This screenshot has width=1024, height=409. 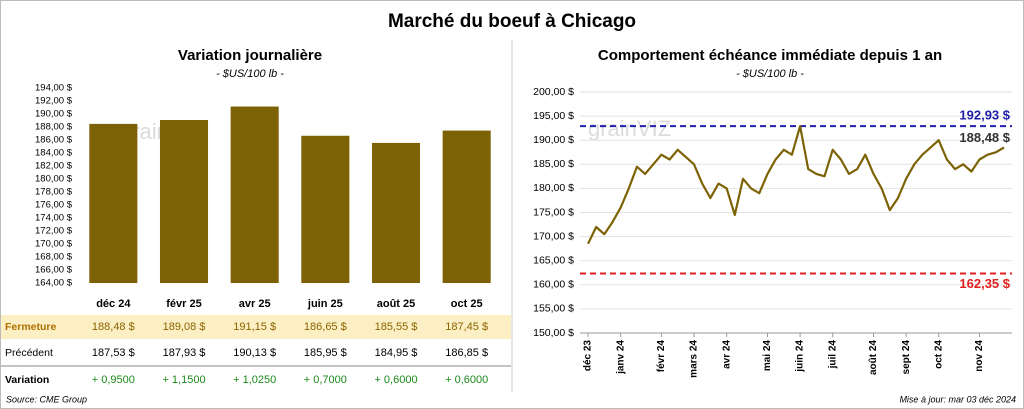 What do you see at coordinates (984, 283) in the screenshot?
I see `reference-label: 162,35 $` at bounding box center [984, 283].